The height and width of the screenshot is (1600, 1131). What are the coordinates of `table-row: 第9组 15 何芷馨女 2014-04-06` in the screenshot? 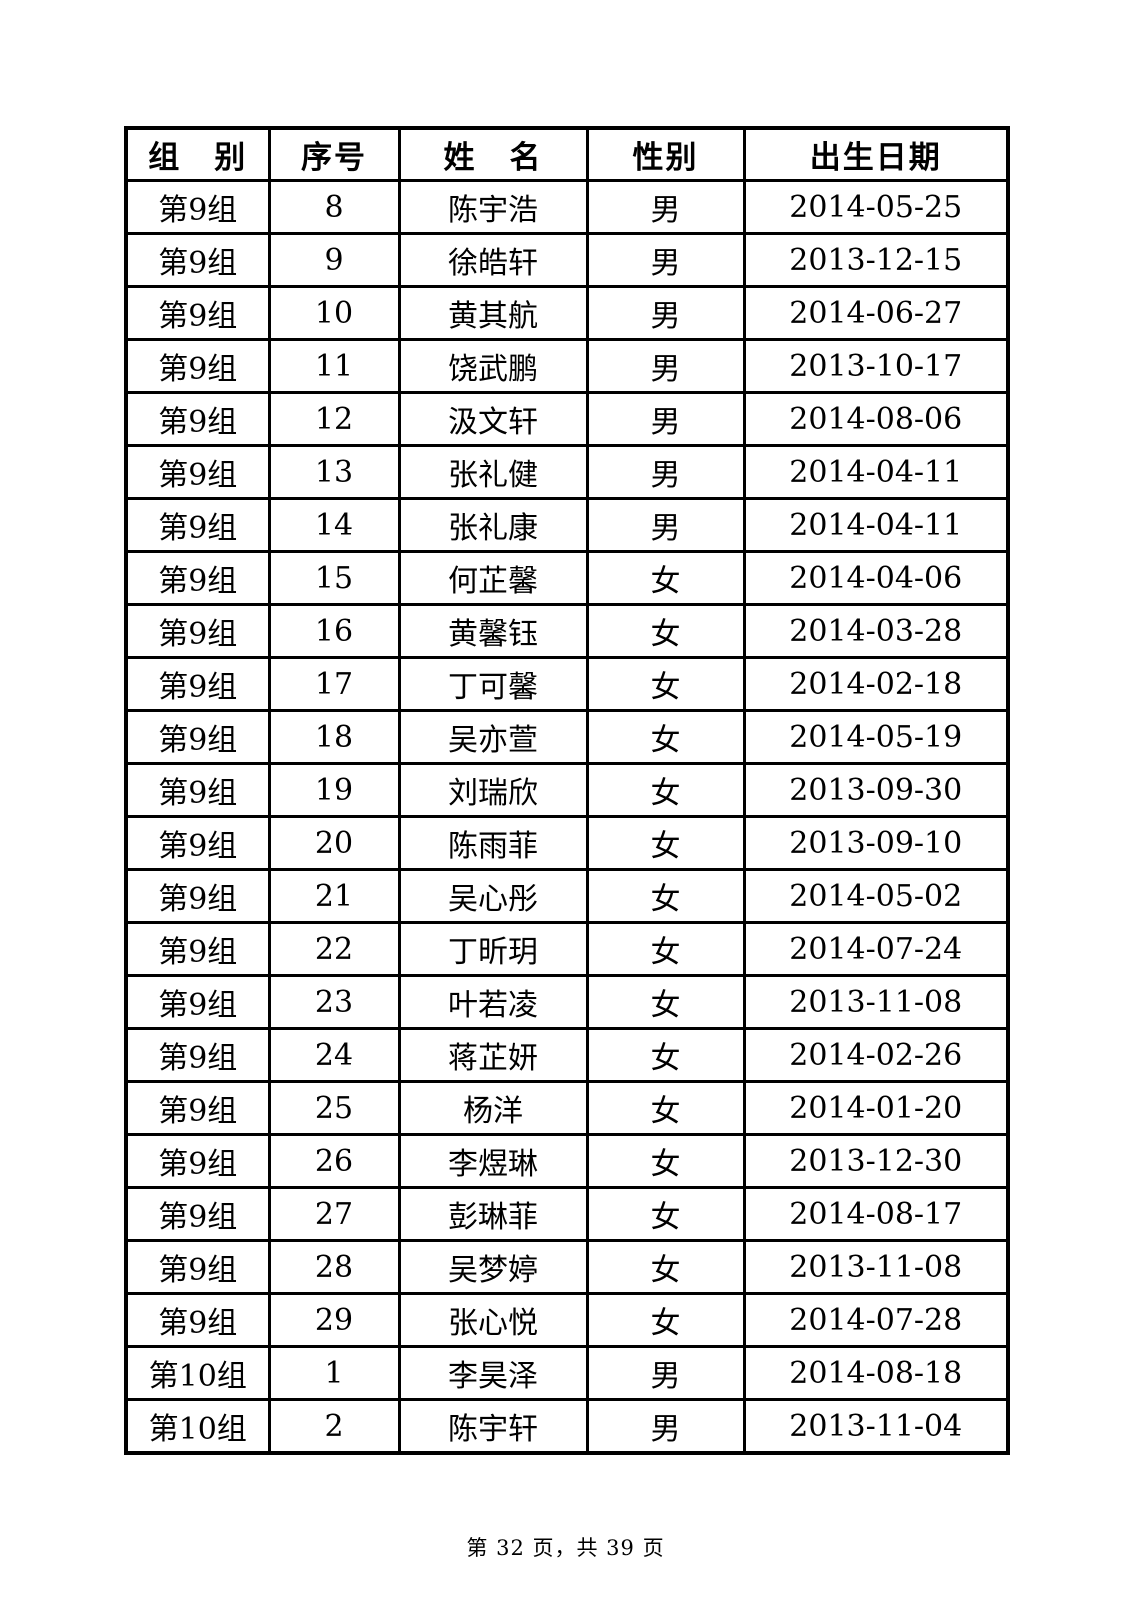 It's located at (567, 578).